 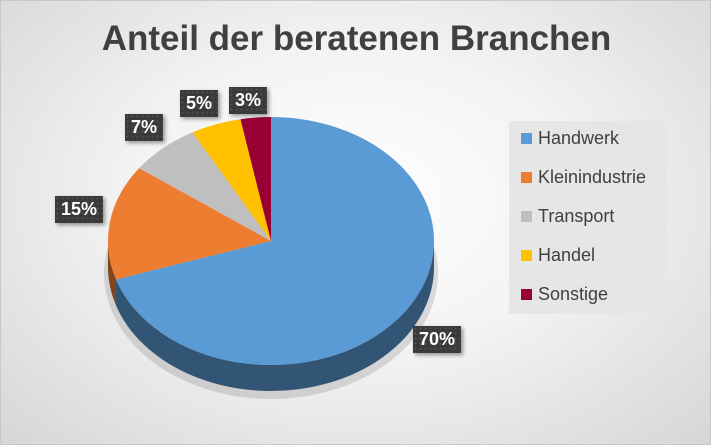 I want to click on legend-item-sonstige: Sonstige, so click(x=564, y=294).